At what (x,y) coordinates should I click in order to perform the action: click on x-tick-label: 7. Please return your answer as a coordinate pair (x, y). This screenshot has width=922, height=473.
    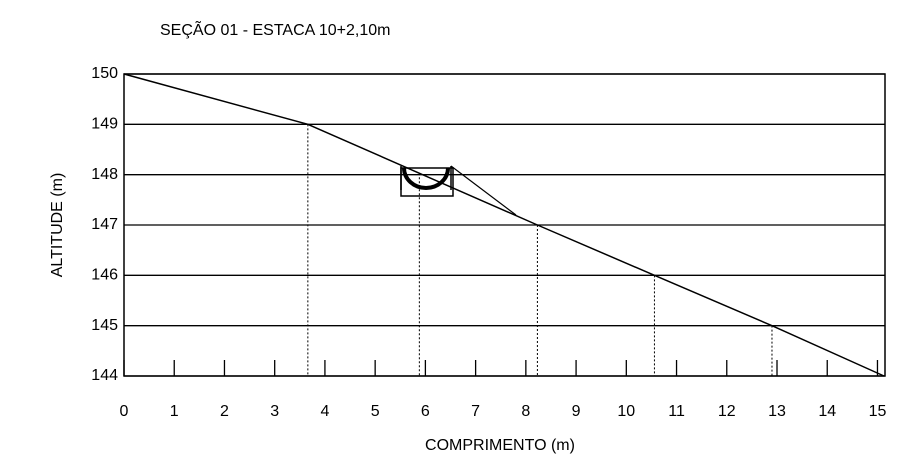
    Looking at the image, I should click on (475, 411).